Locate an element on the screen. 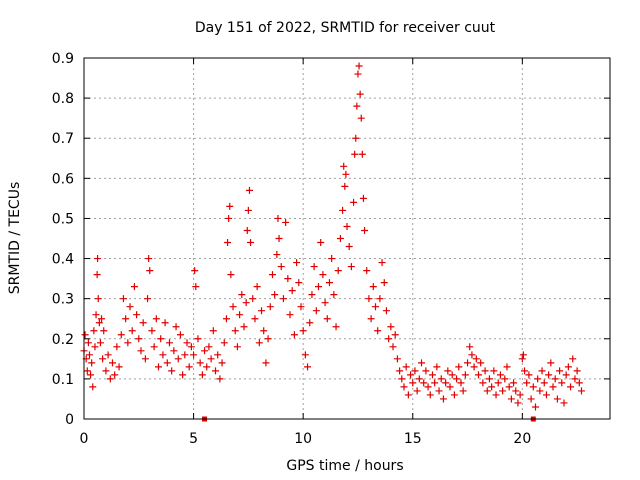  x-tick-label: 0 is located at coordinates (84, 439).